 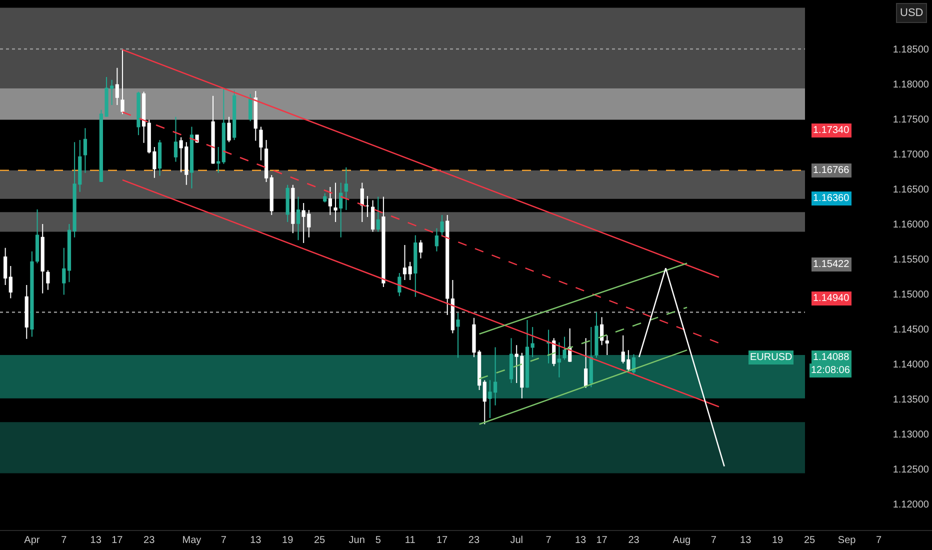 I want to click on y-tick-label: 1.18000, so click(x=911, y=85).